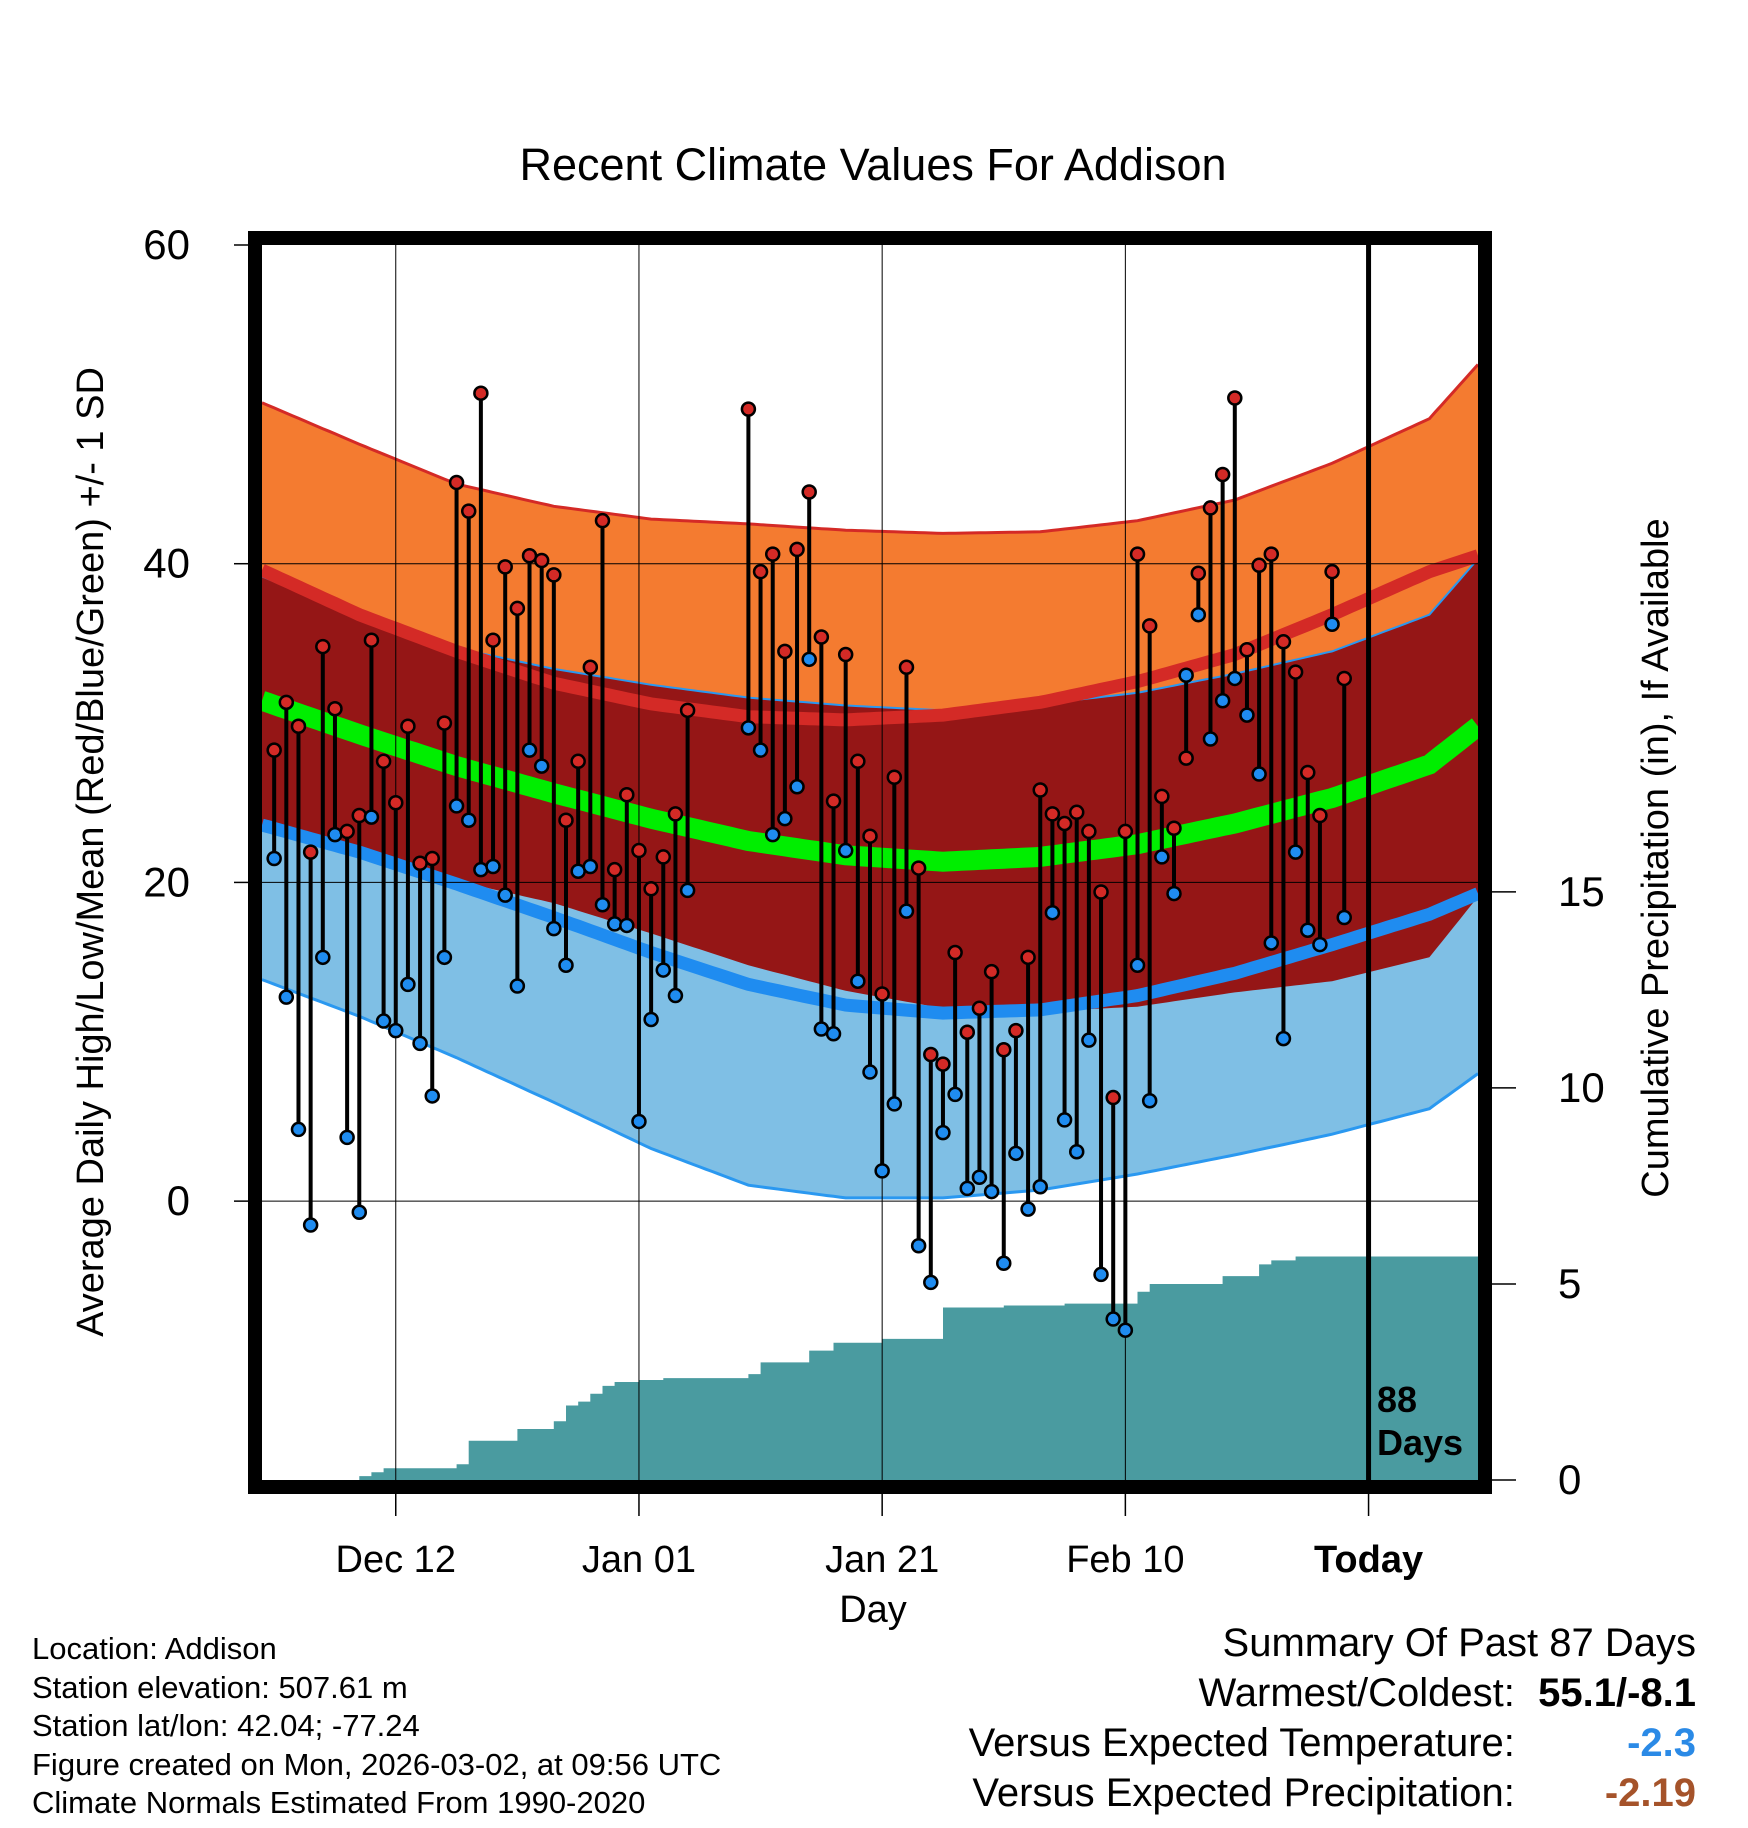 This screenshot has width=1748, height=1828. I want to click on y2-tick-label: 10, so click(1581, 1087).